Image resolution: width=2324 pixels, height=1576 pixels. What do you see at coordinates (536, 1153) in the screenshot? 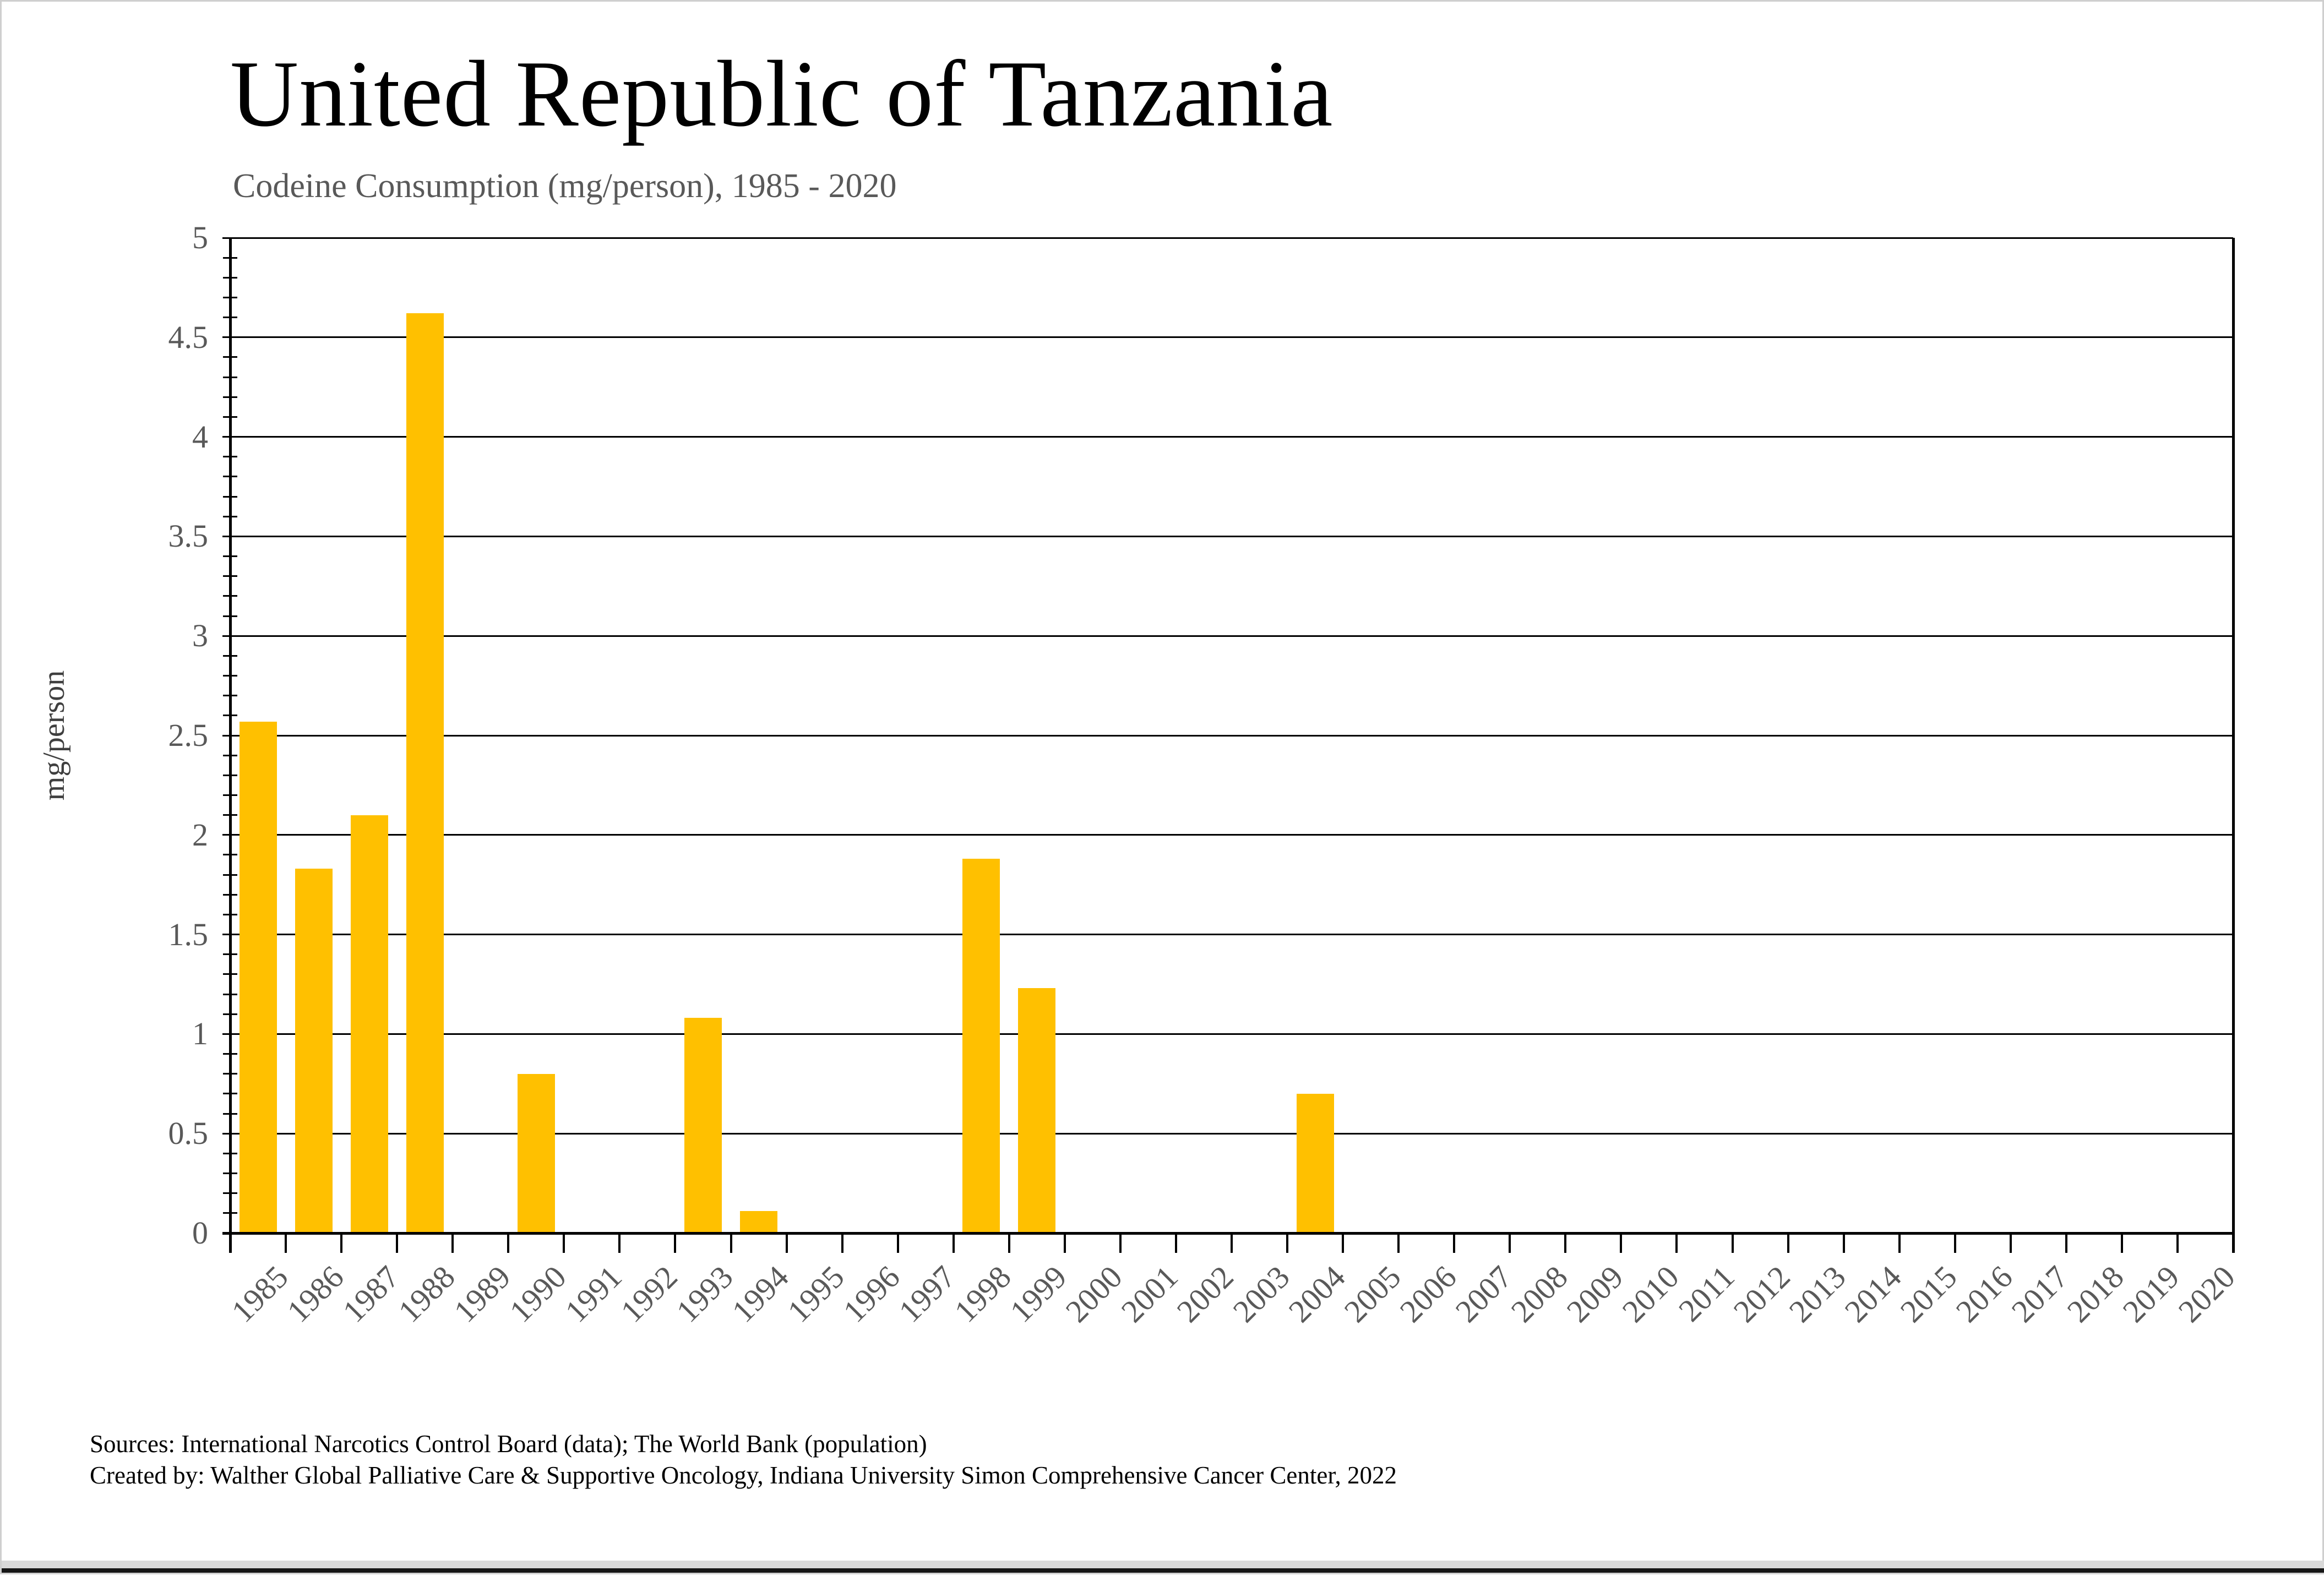
I see `bar-1990` at bounding box center [536, 1153].